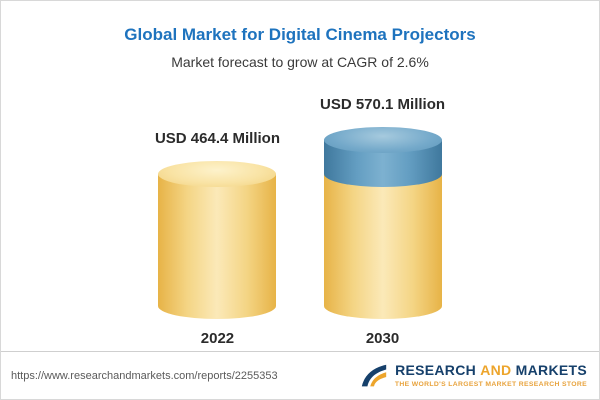 The image size is (600, 400). What do you see at coordinates (382, 338) in the screenshot?
I see `category-label-2030: 2030` at bounding box center [382, 338].